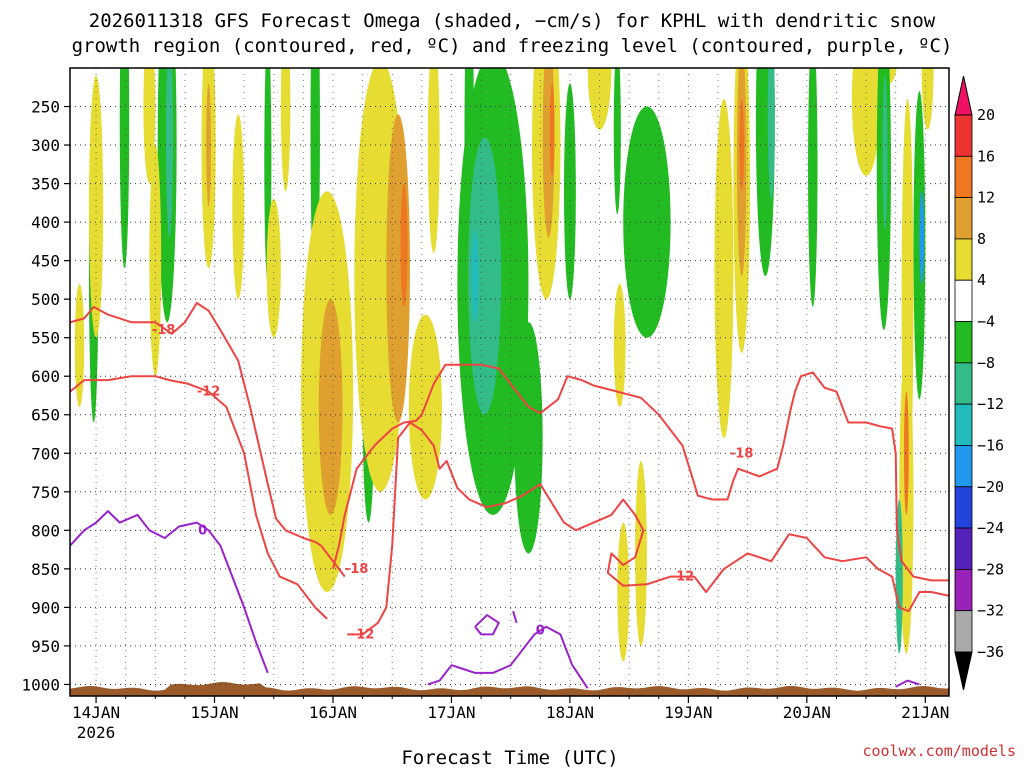 The image size is (1024, 768). Describe the element at coordinates (979, 383) in the screenshot. I see `colorbar: 20 16 12 8 4 −4 −8 −12 −16 −20 −24 −28 −32 −36` at that location.